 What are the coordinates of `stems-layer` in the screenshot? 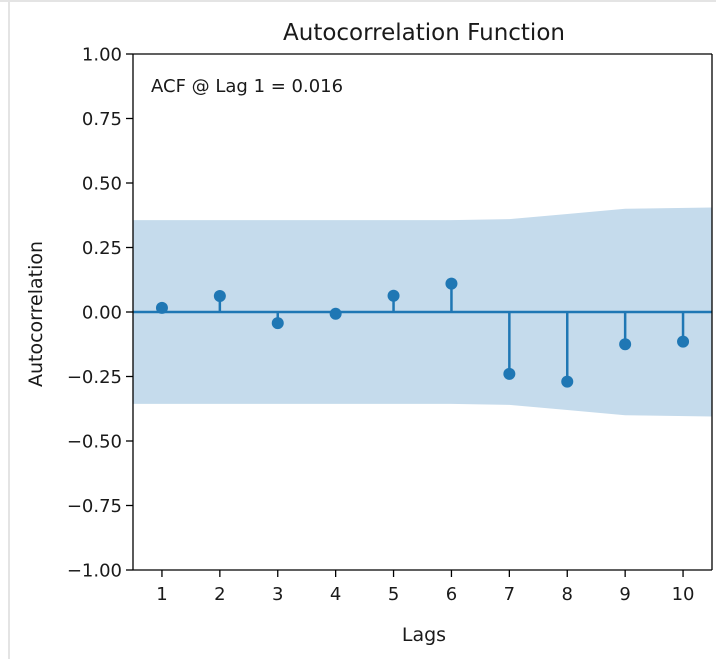 It's located at (422, 332).